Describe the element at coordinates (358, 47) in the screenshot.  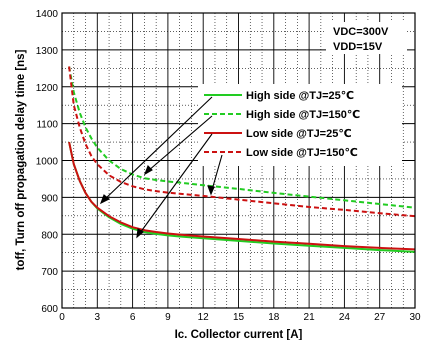
I see `condition-vdd: VDD=15V` at that location.